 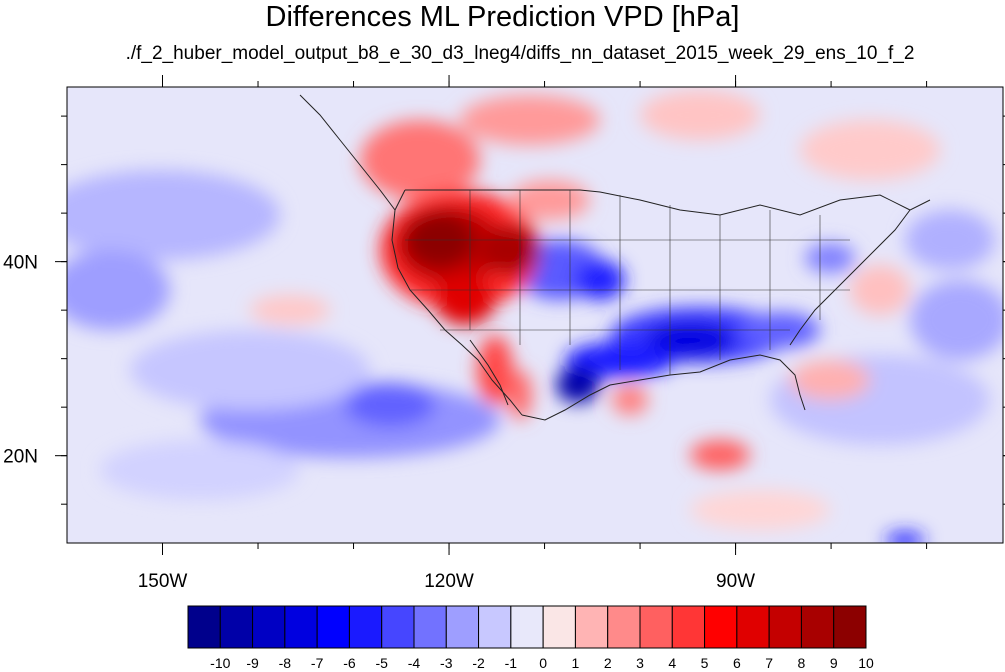 What do you see at coordinates (285, 663) in the screenshot?
I see `colorbar-label: -8` at bounding box center [285, 663].